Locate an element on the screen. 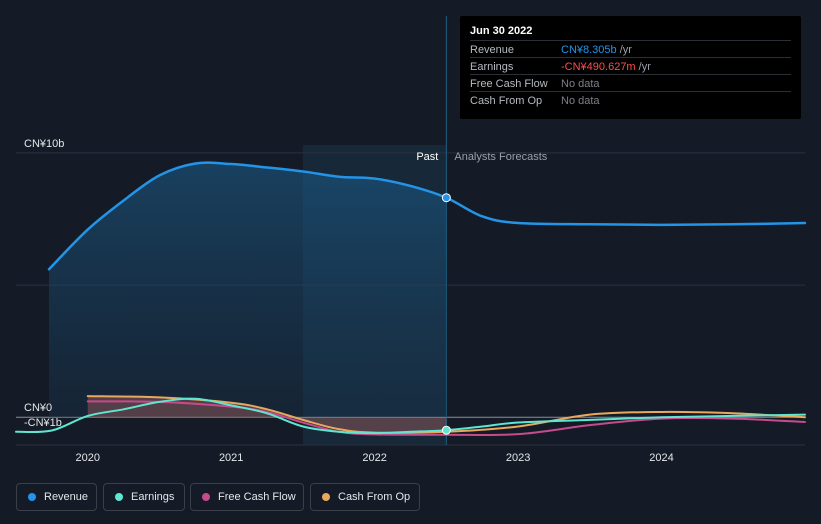 This screenshot has width=821, height=524. tooltip-label: Earnings is located at coordinates (492, 67).